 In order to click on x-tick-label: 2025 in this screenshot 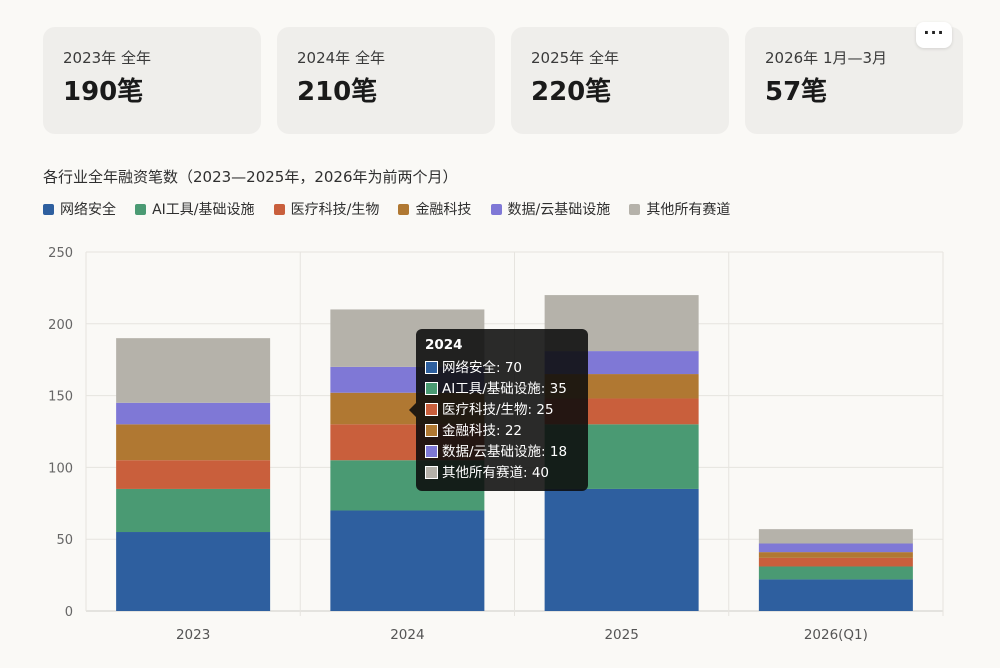, I will do `click(621, 635)`.